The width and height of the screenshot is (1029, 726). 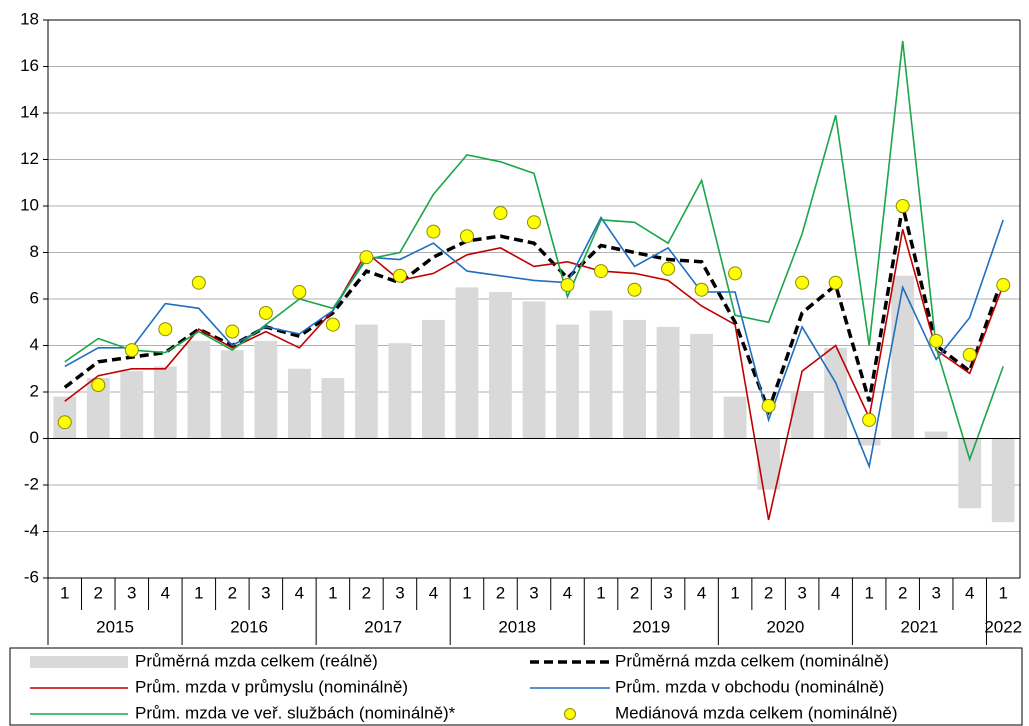 I want to click on year-label: 2017, so click(x=383, y=626).